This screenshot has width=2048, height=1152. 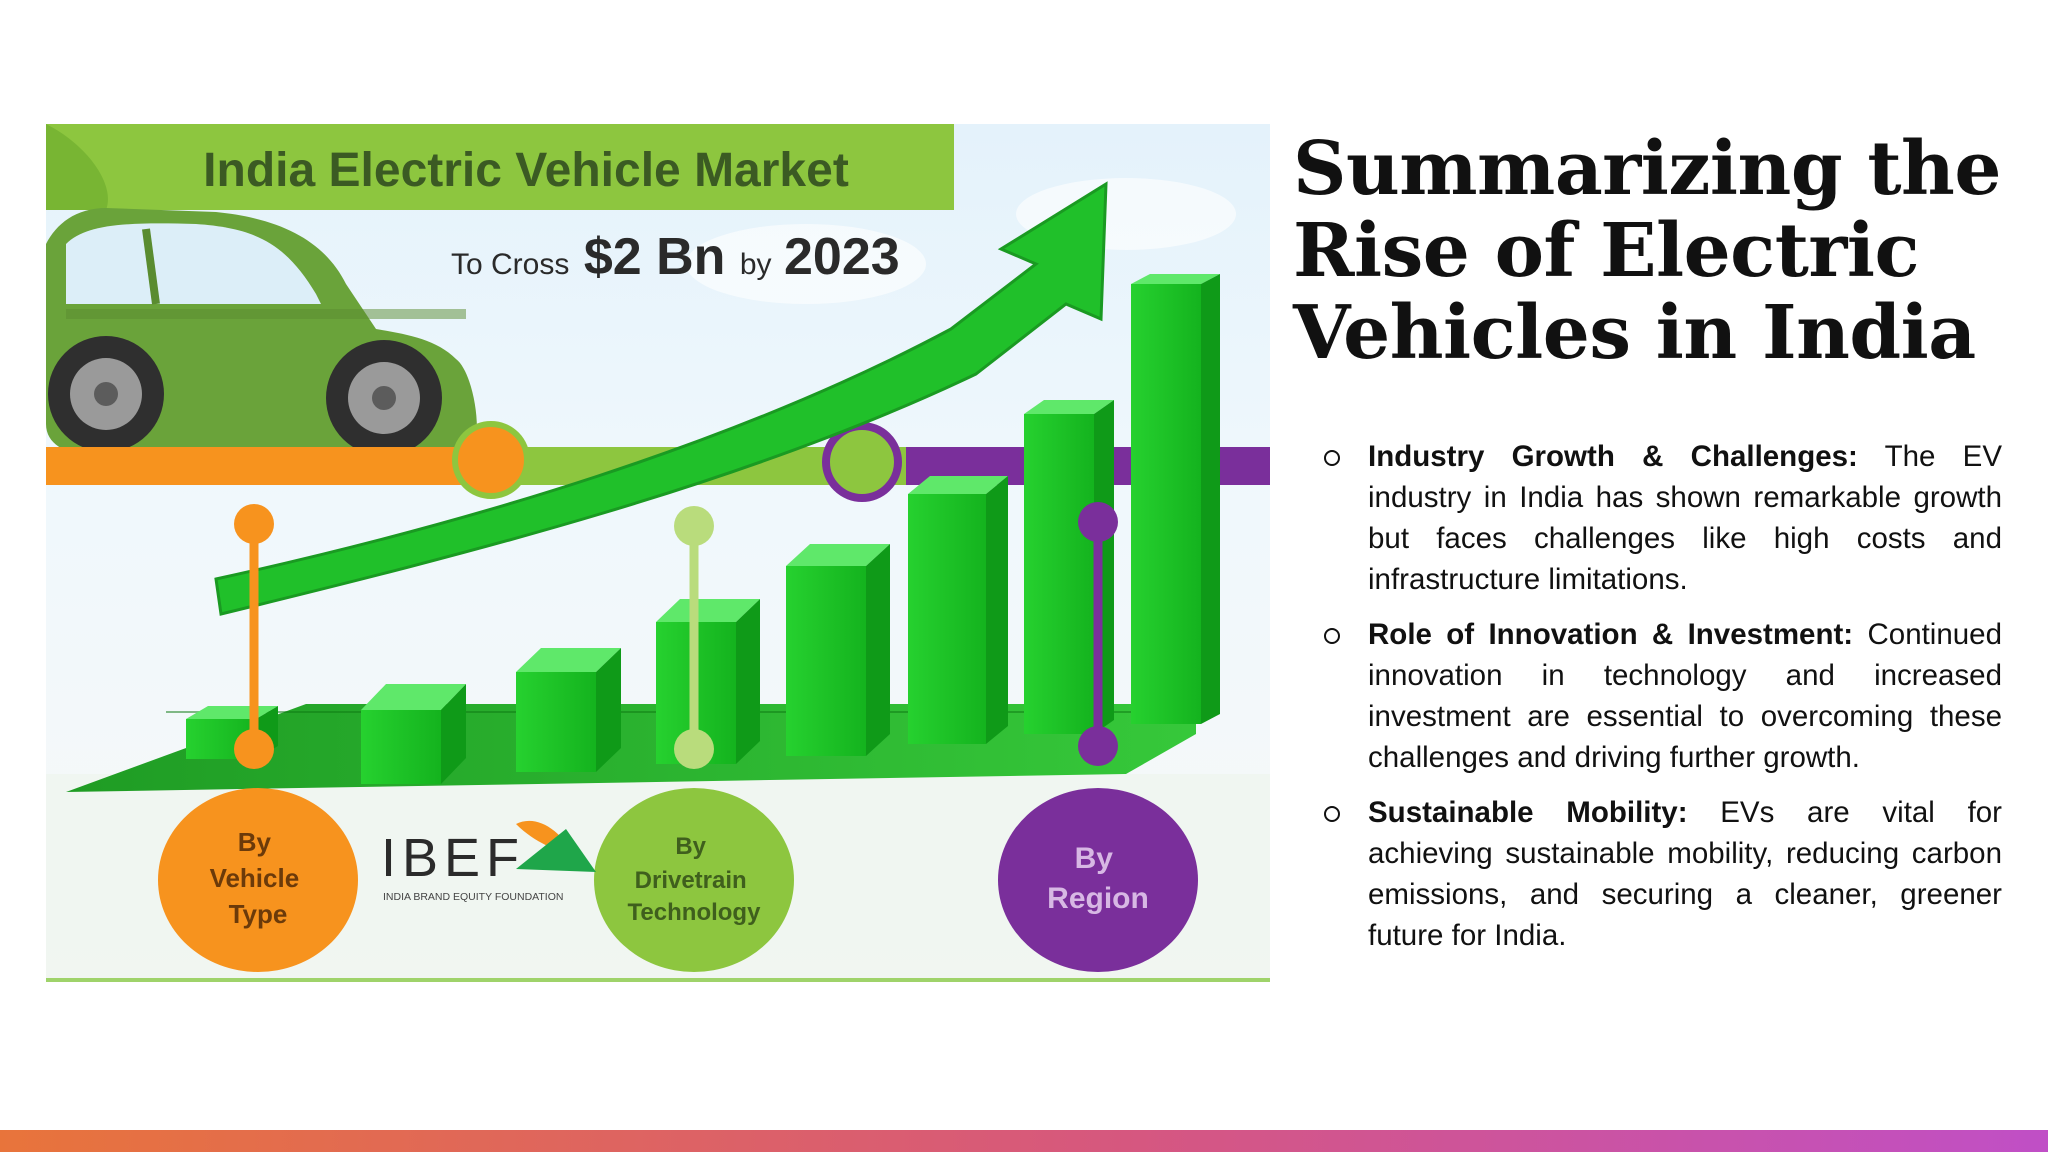 What do you see at coordinates (694, 526) in the screenshot?
I see `pin-green-top` at bounding box center [694, 526].